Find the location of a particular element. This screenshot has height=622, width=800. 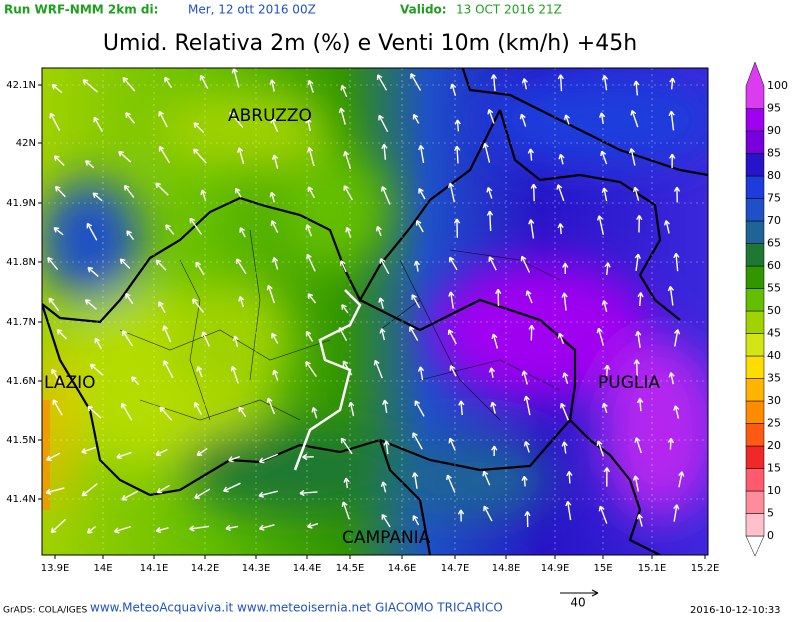

lat-label: 41.5N is located at coordinates (21, 440).